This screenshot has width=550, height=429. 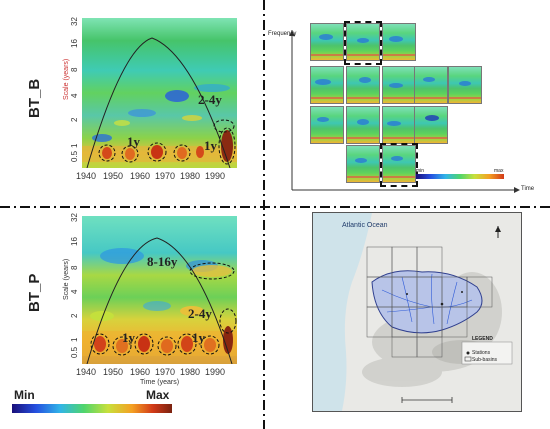 I want to click on colorbar-gradient, so click(x=92, y=408).